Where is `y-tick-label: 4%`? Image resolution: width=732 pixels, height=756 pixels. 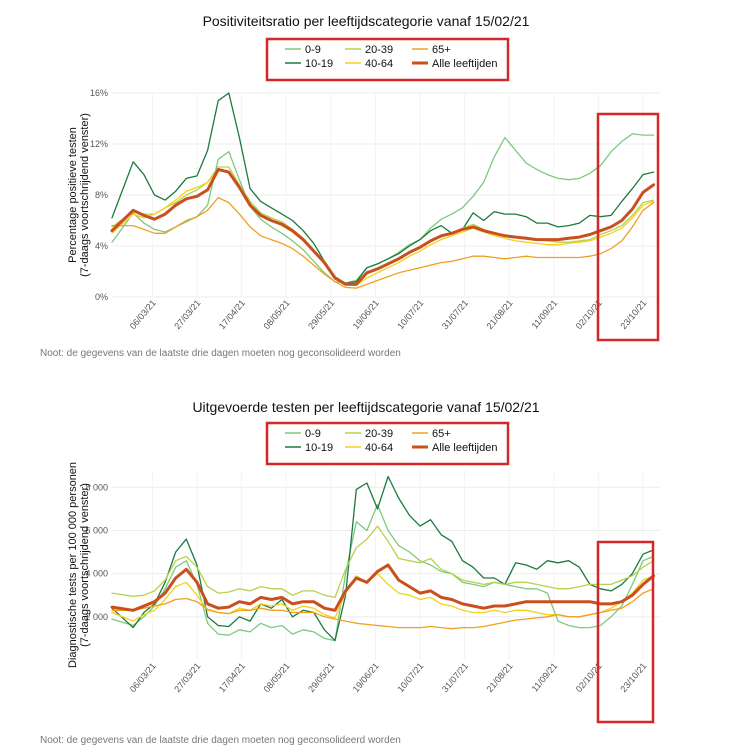
y-tick-label: 4% is located at coordinates (101, 246).